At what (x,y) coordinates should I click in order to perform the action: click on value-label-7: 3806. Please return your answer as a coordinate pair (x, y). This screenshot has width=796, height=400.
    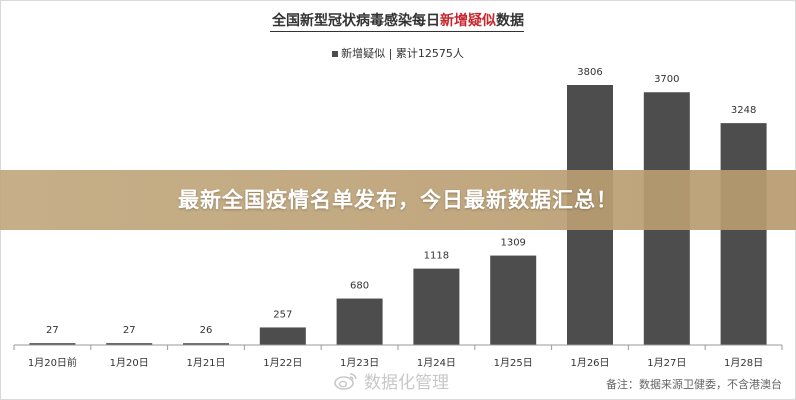
    Looking at the image, I should click on (589, 72).